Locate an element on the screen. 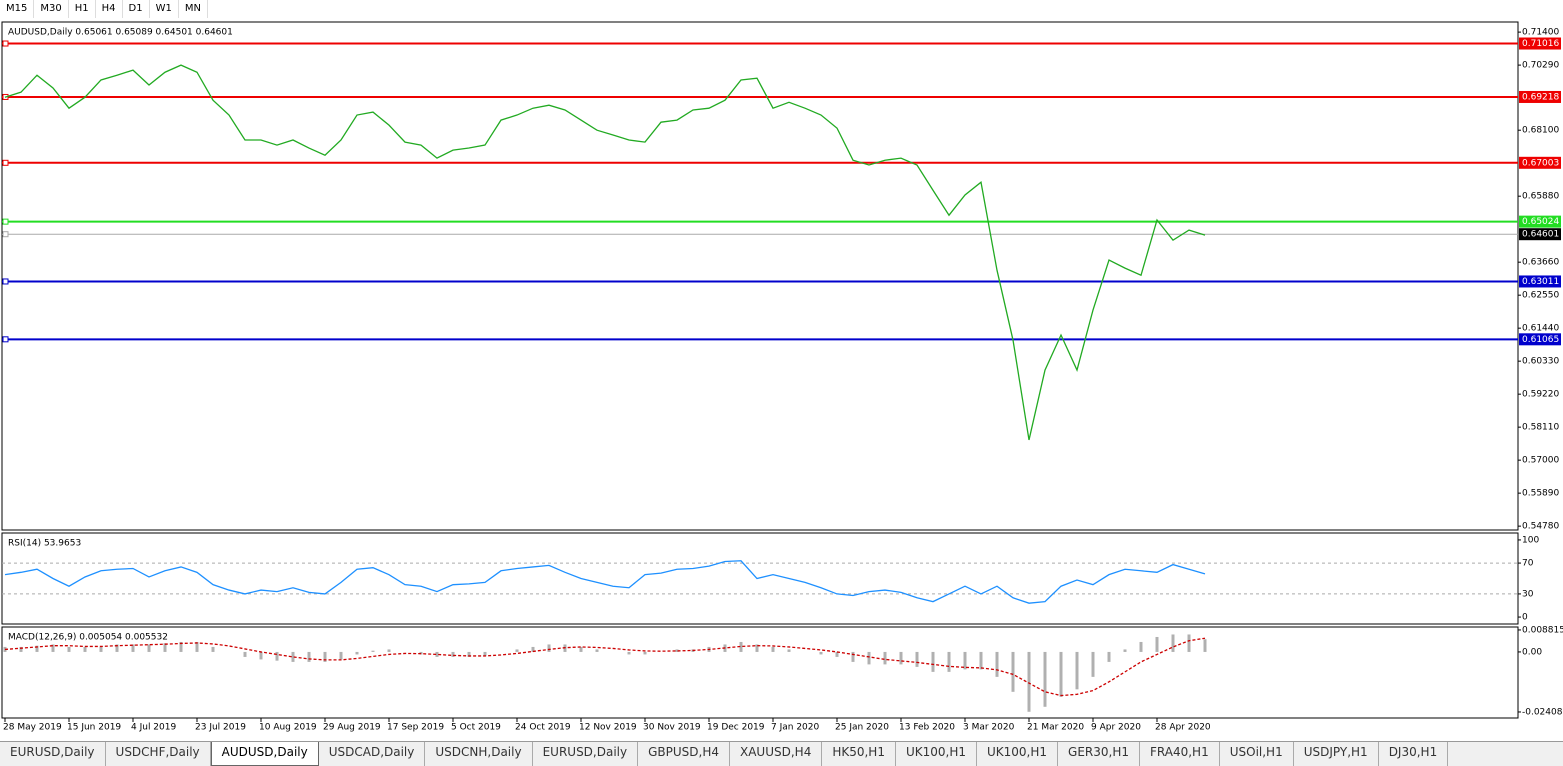  y-tick-label: -0.024082 is located at coordinates (1542, 712).